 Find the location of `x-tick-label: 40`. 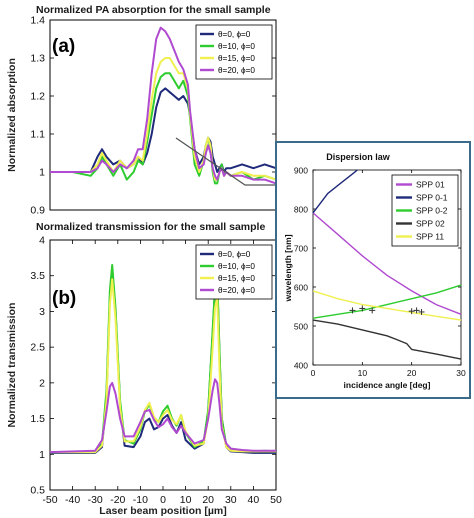

x-tick-label: 40 is located at coordinates (254, 500).